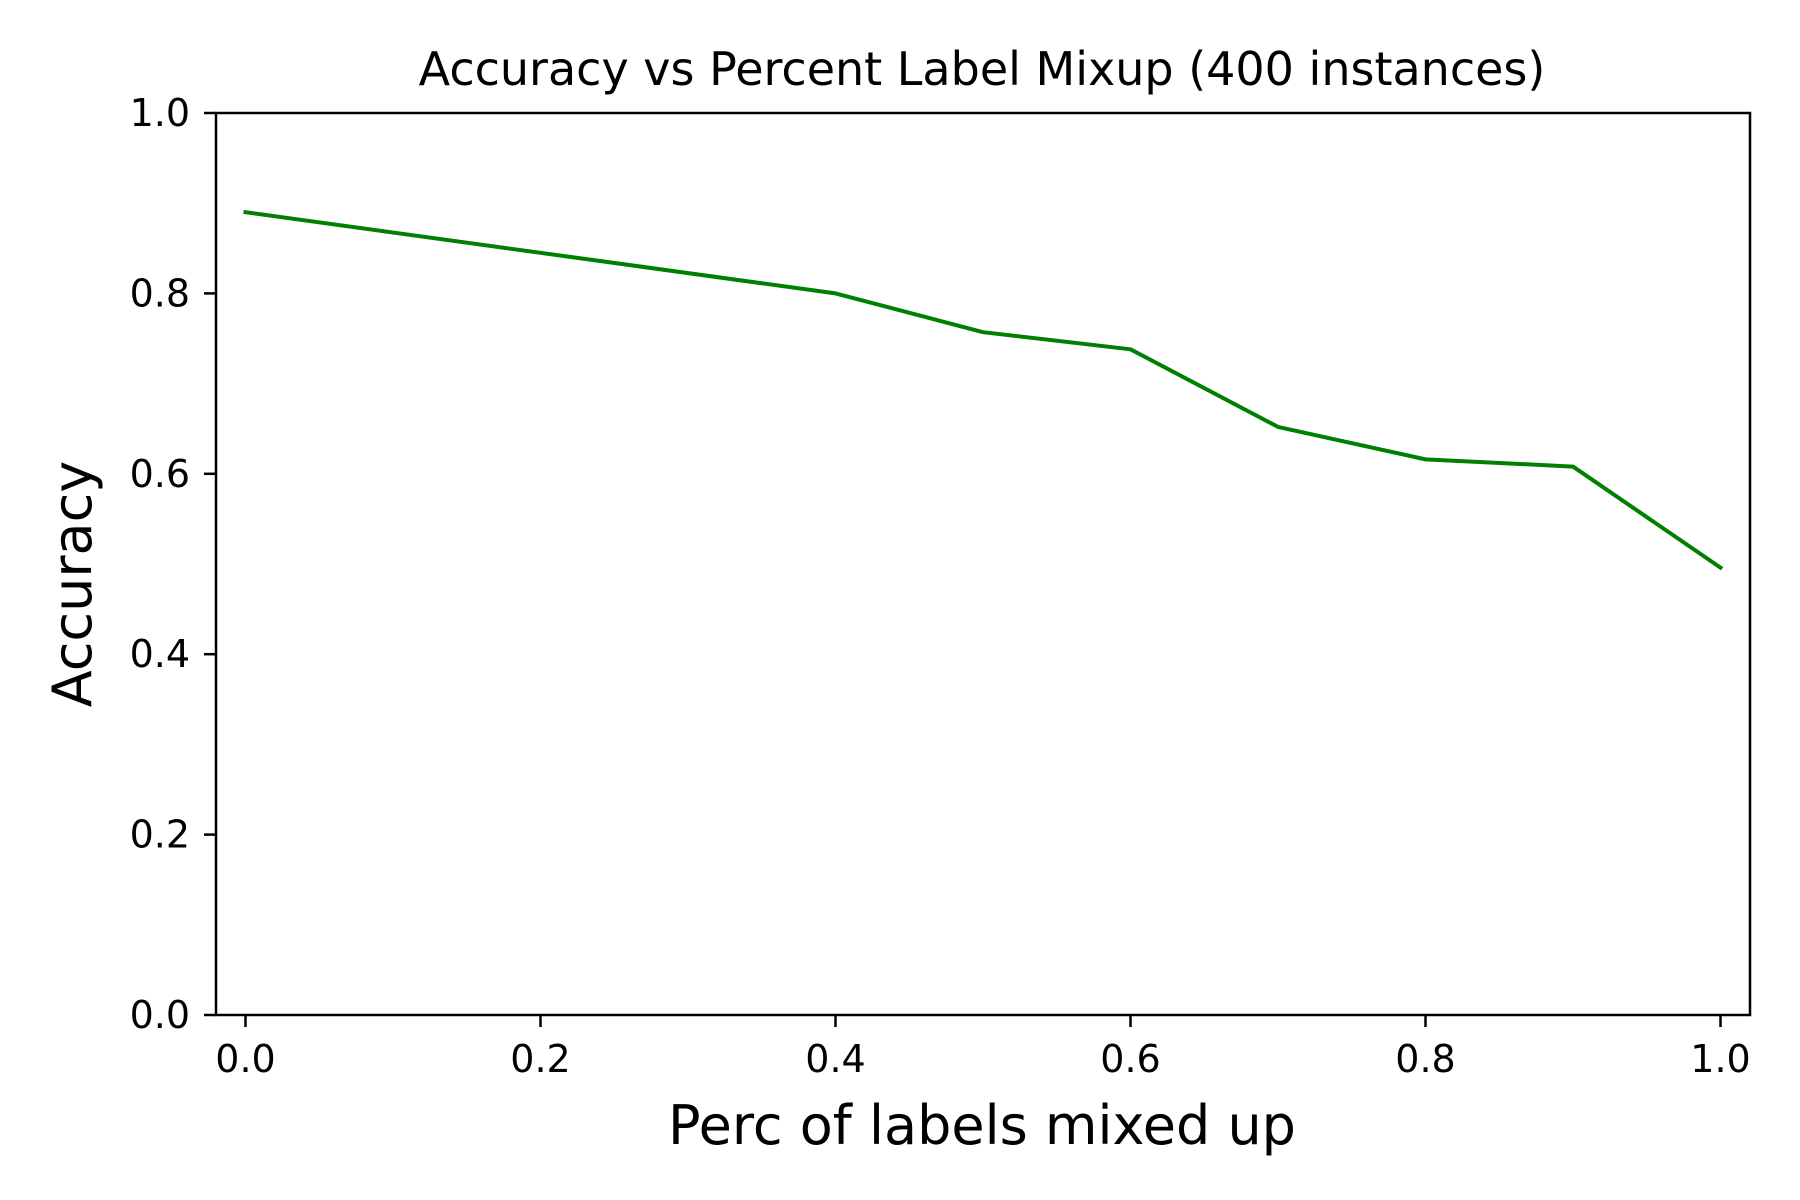  What do you see at coordinates (1130, 1059) in the screenshot?
I see `x-tick-label: 0.6` at bounding box center [1130, 1059].